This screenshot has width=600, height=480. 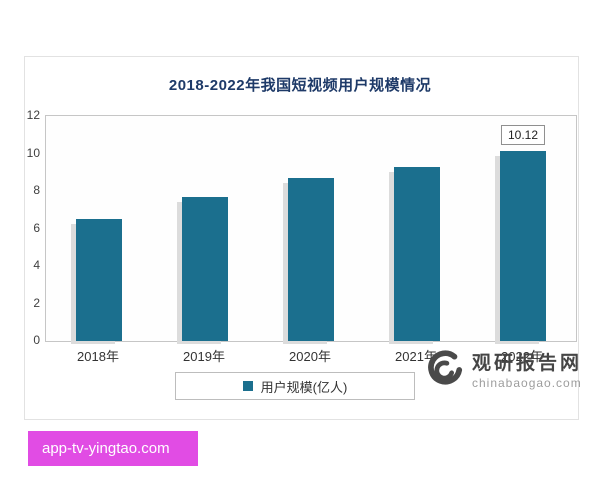 I want to click on bar-2018, so click(x=99, y=280).